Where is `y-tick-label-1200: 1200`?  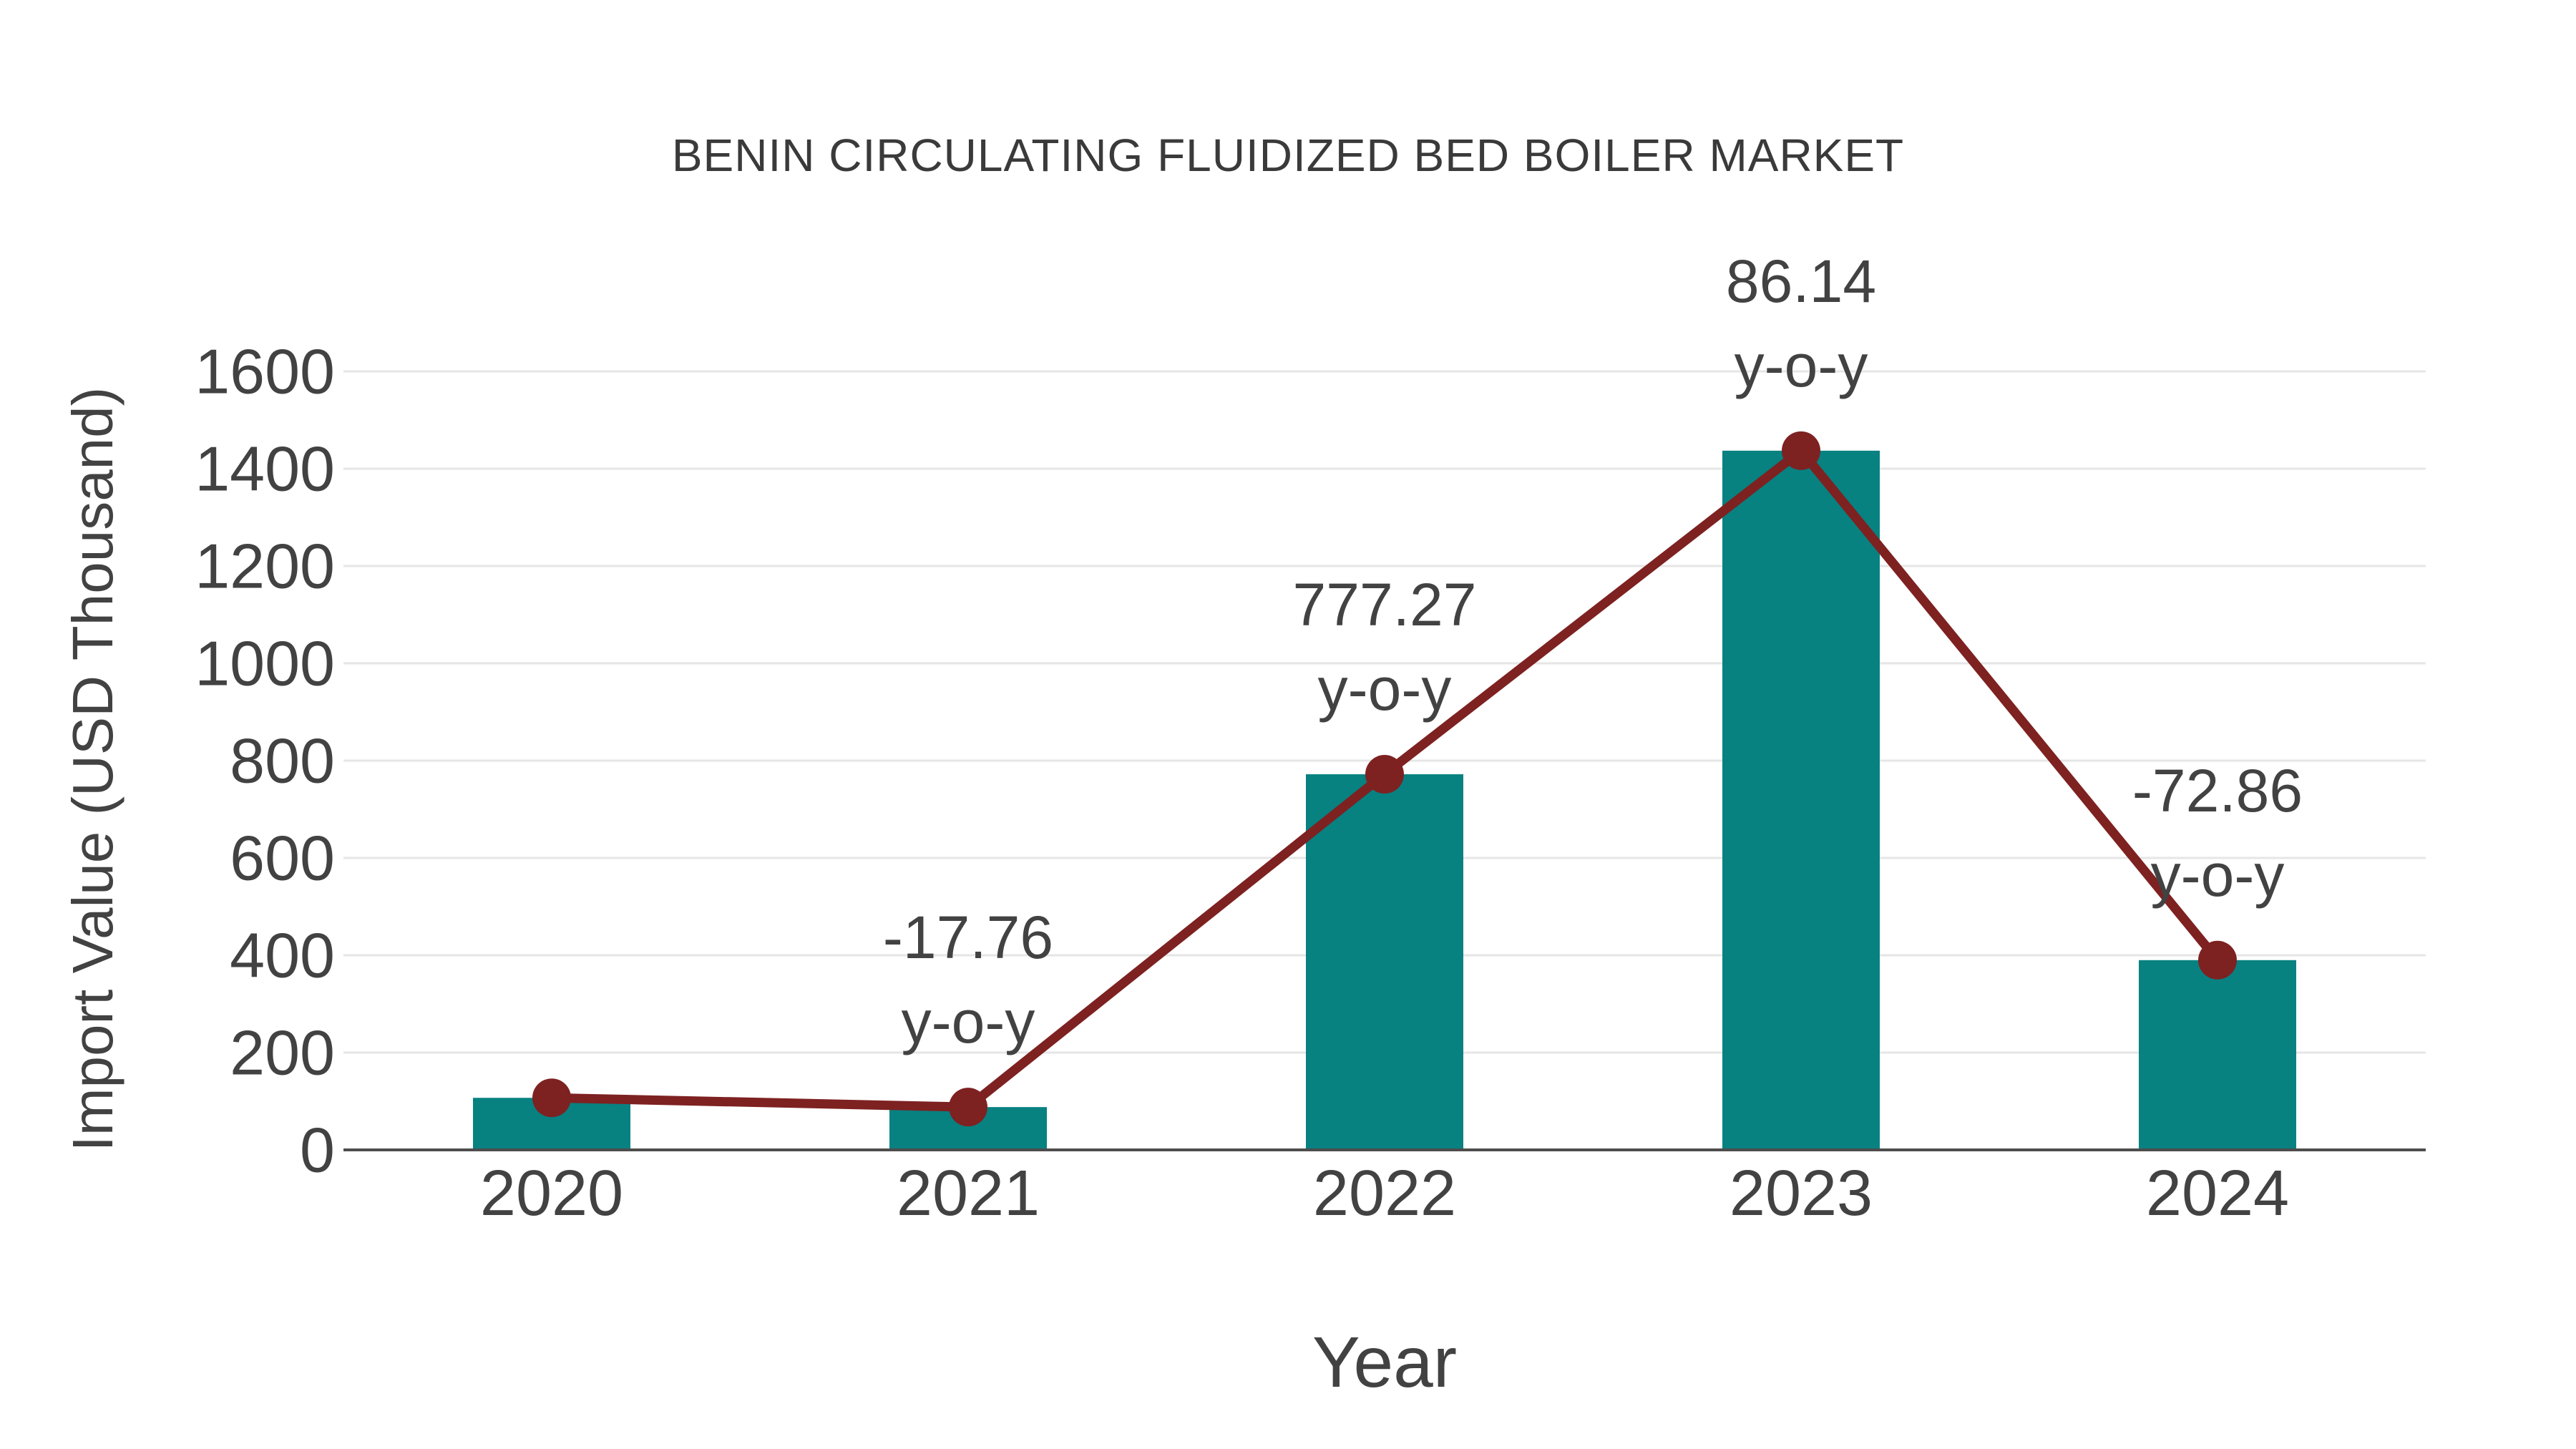
y-tick-label-1200: 1200 is located at coordinates (265, 566).